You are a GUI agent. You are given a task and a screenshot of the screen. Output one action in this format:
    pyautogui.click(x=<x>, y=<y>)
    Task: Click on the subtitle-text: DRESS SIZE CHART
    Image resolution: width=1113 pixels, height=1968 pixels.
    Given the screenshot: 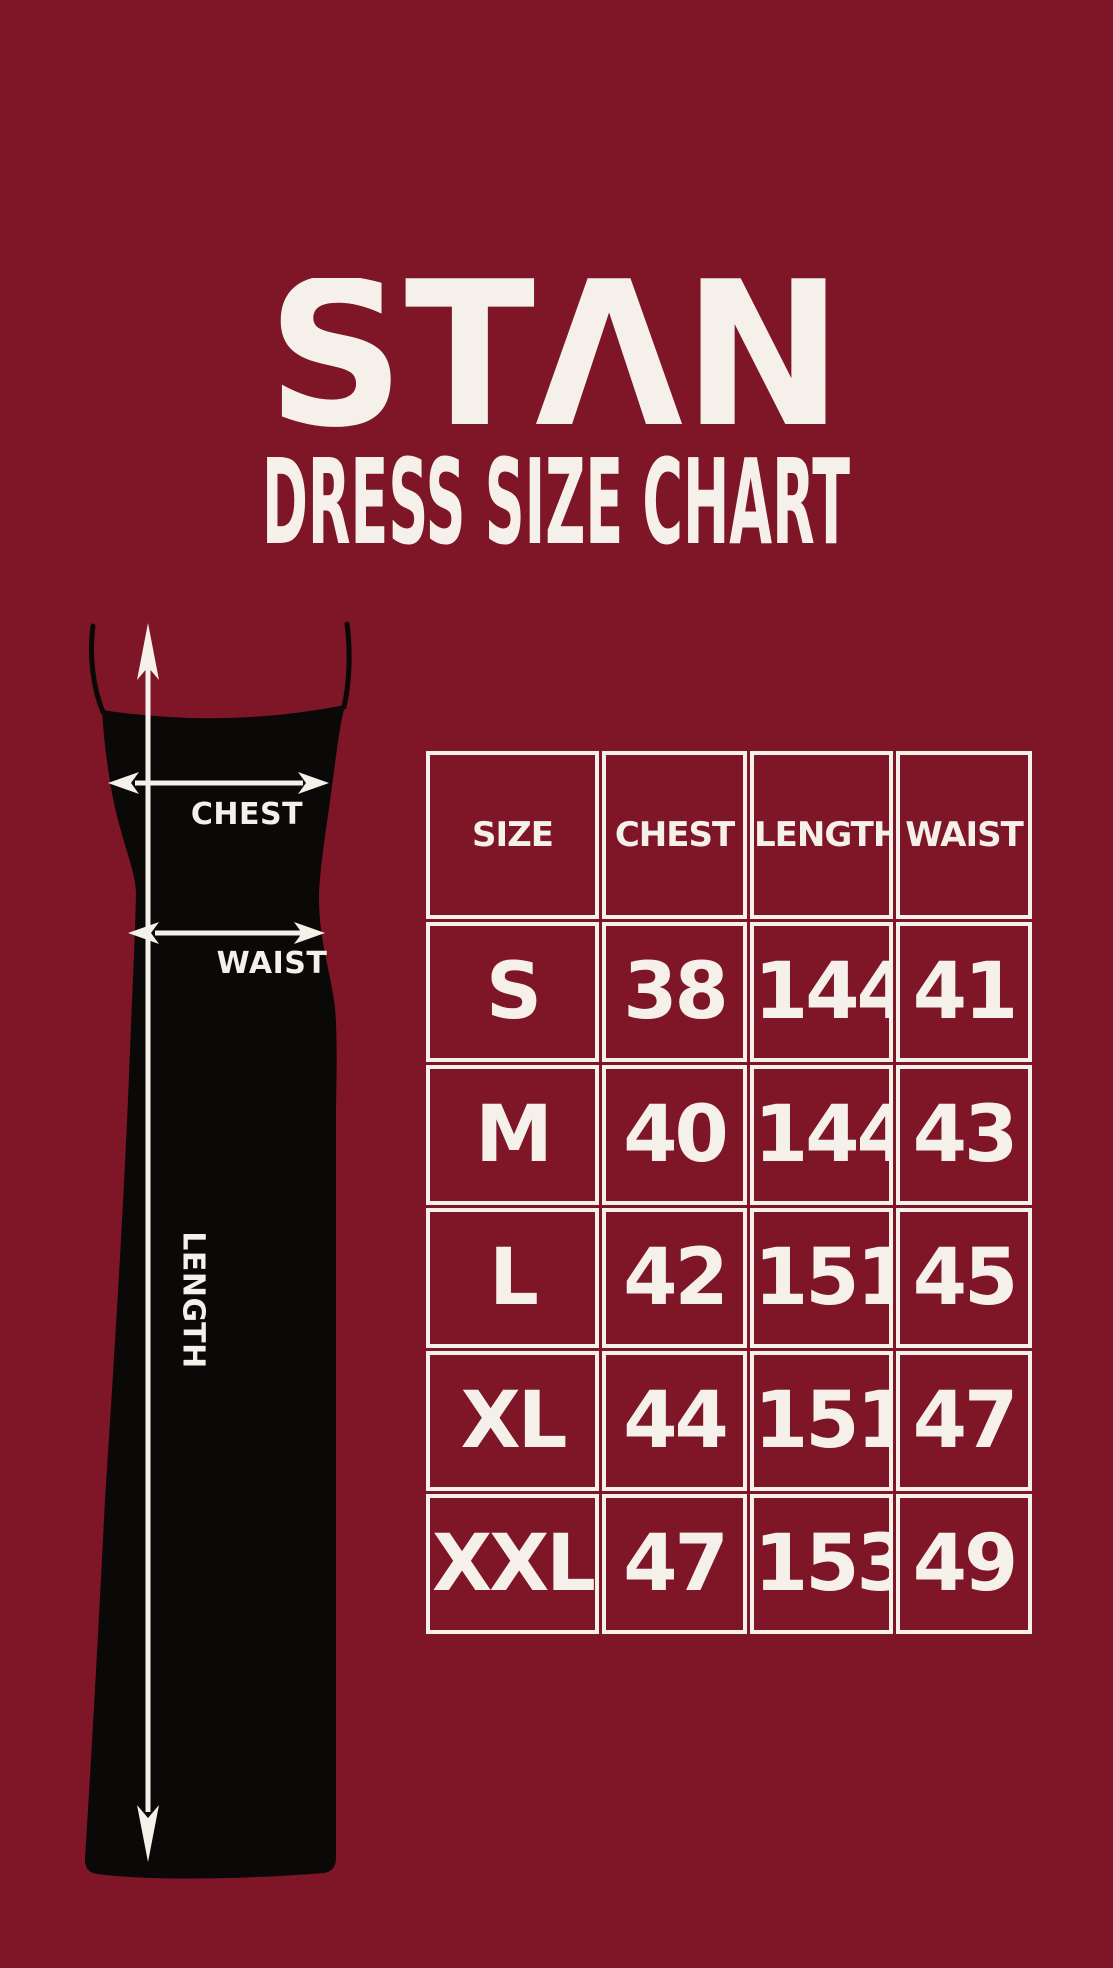 What is the action you would take?
    pyautogui.click(x=556, y=500)
    